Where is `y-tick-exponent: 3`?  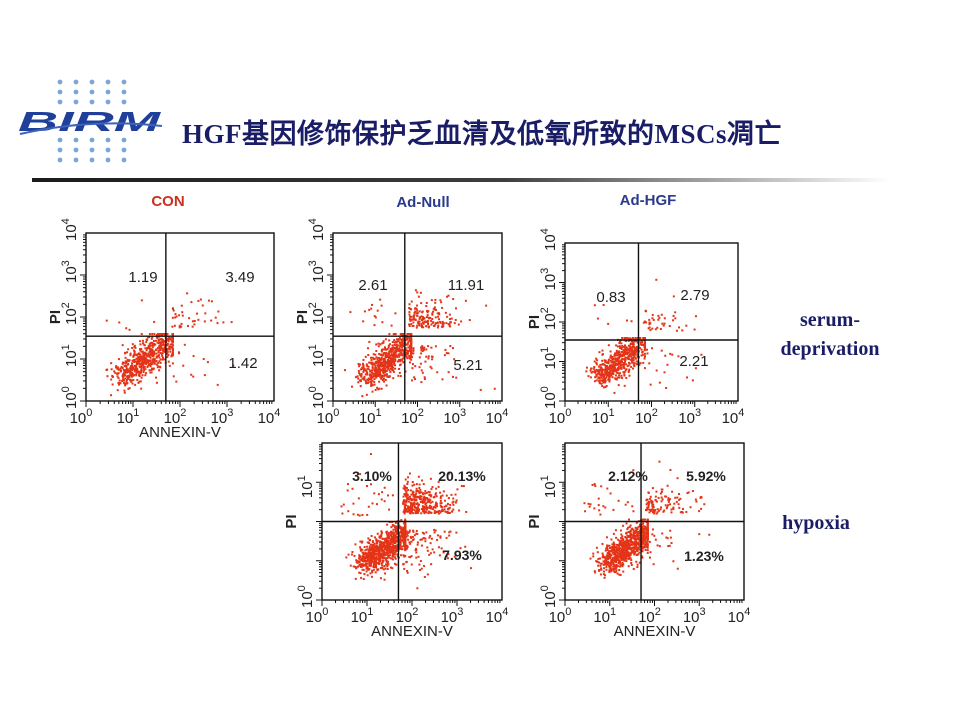
y-tick-exponent: 3 is located at coordinates (313, 263).